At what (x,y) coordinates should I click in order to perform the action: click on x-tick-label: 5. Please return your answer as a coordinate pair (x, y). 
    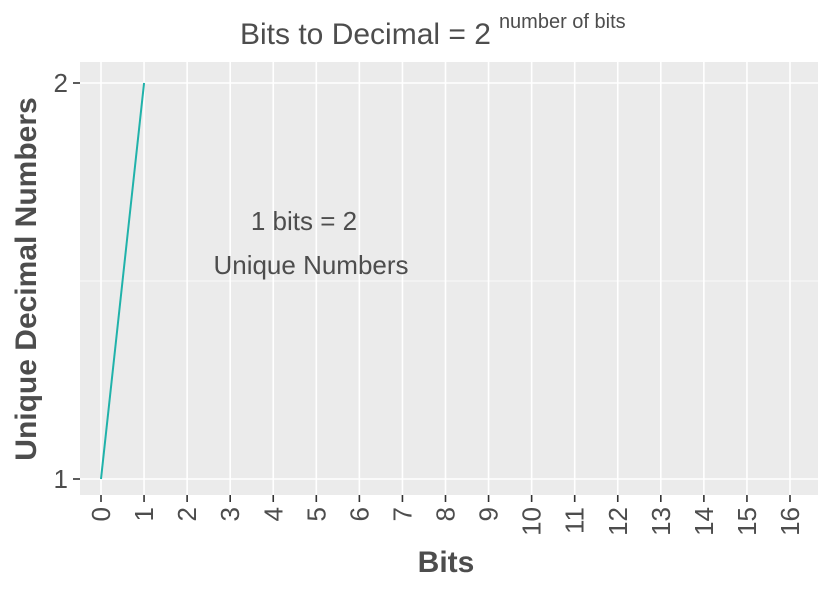
    Looking at the image, I should click on (316, 514).